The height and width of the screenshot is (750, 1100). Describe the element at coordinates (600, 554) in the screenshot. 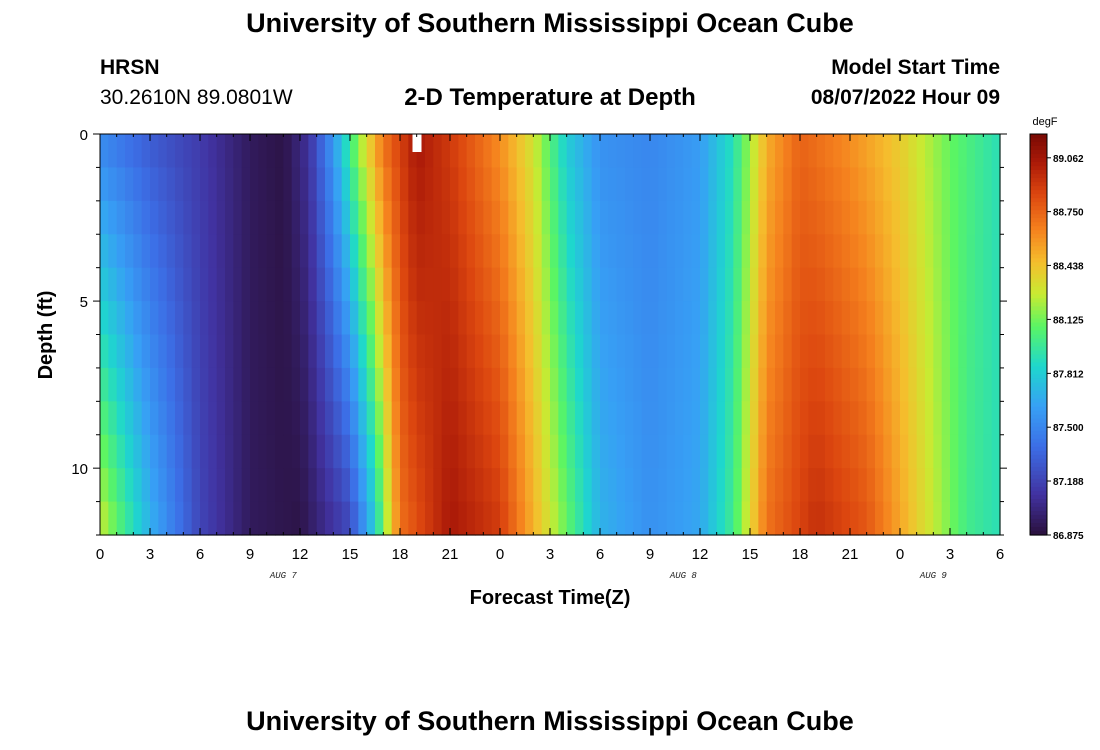

I see `x-tick-label: 6` at that location.